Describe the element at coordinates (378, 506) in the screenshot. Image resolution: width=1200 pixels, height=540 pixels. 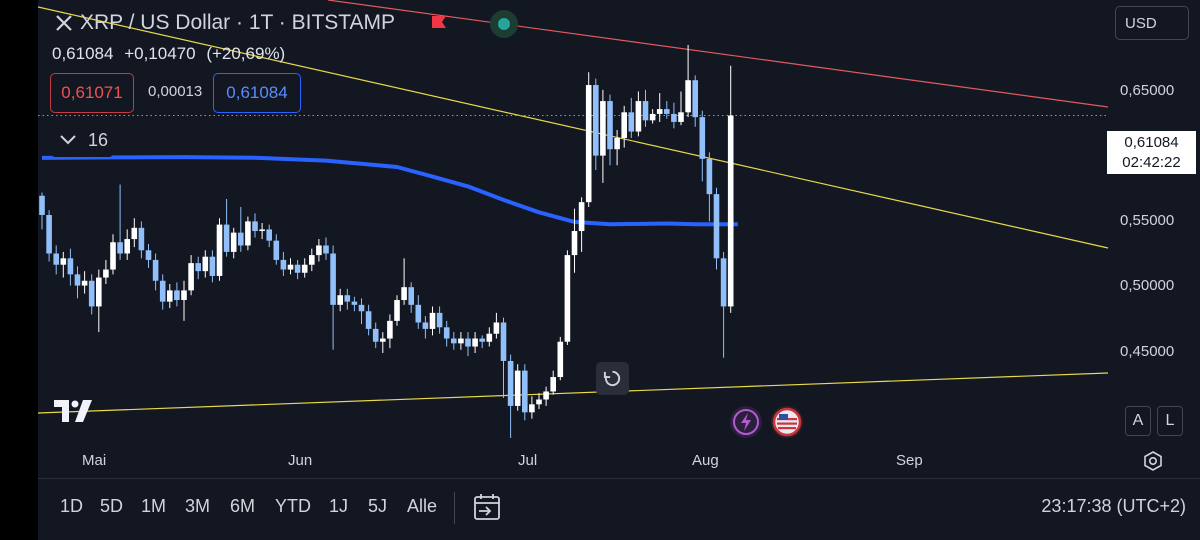
I see `range-5j-button: 5J` at that location.